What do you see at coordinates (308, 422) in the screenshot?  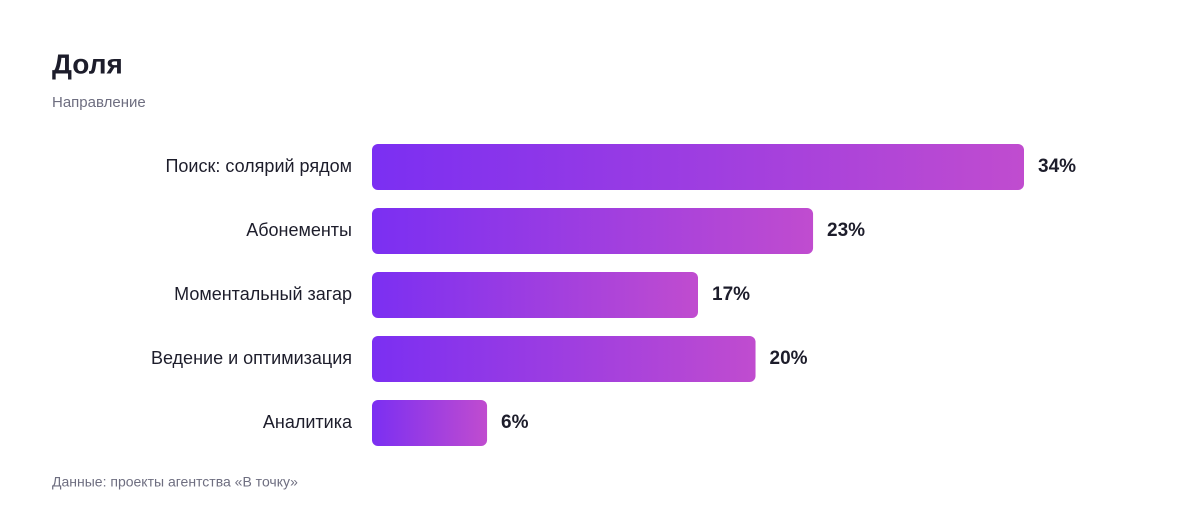 I see `category-label: Аналитика` at bounding box center [308, 422].